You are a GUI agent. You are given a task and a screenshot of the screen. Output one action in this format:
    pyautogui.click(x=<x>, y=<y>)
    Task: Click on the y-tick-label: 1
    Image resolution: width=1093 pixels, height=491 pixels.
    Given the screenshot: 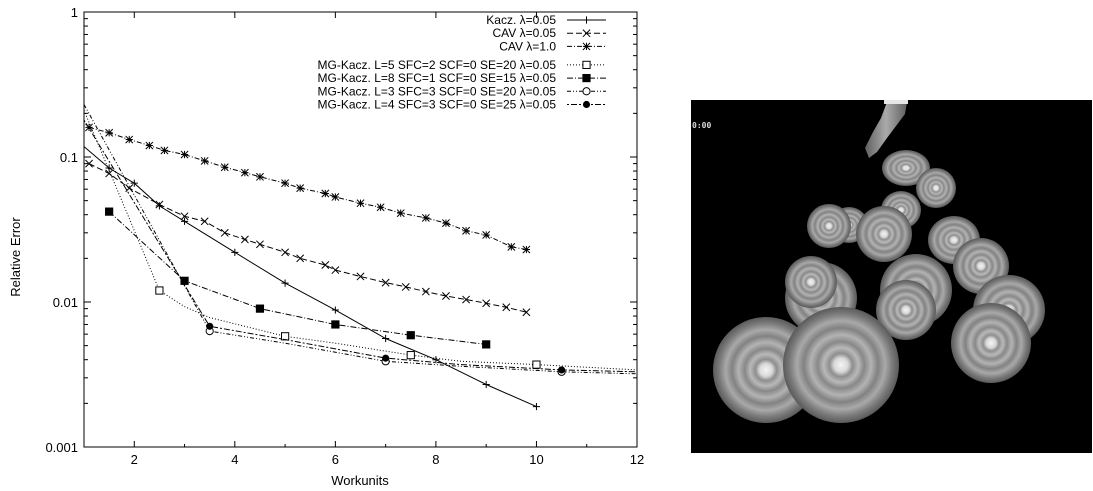 What is the action you would take?
    pyautogui.click(x=74, y=12)
    